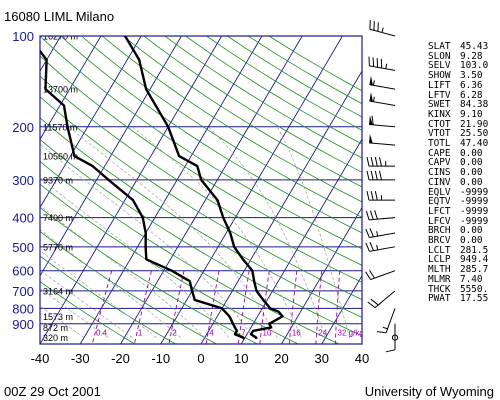 The width and height of the screenshot is (500, 400). Describe the element at coordinates (439, 56) in the screenshot. I see `stat-name: SLON` at that location.